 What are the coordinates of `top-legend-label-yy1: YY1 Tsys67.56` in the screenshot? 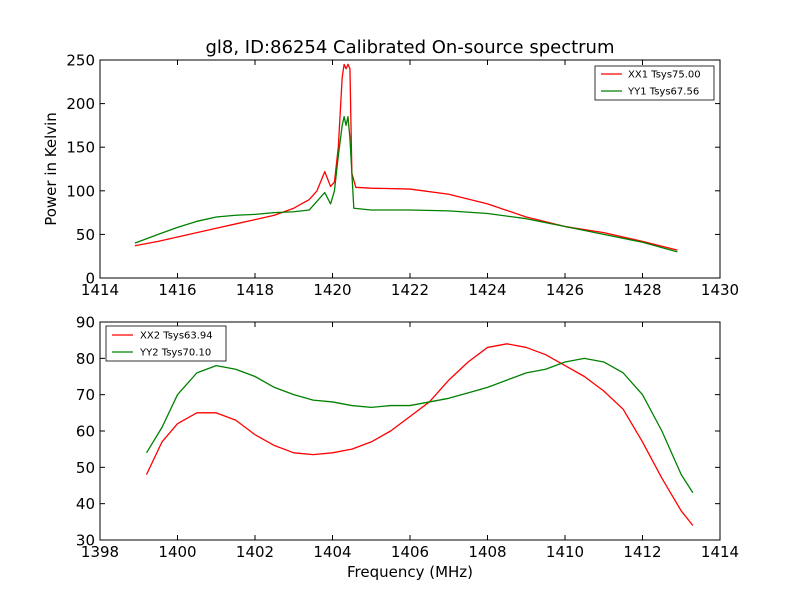 It's located at (663, 92).